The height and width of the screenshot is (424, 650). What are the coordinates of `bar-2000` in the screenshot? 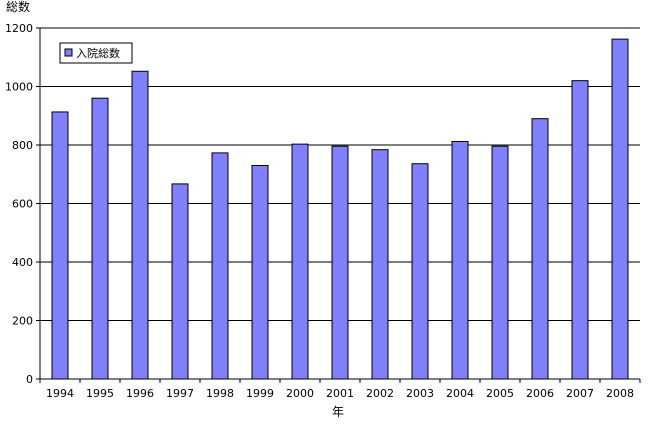 It's located at (300, 261).